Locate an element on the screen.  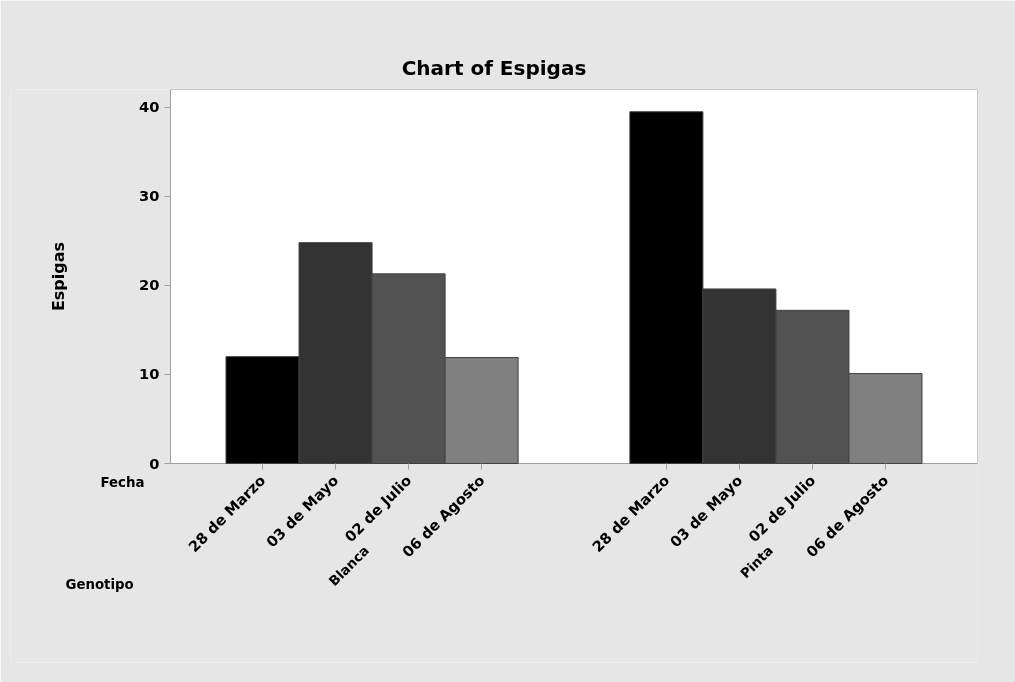
y-tick-label: 10 is located at coordinates (149, 374).